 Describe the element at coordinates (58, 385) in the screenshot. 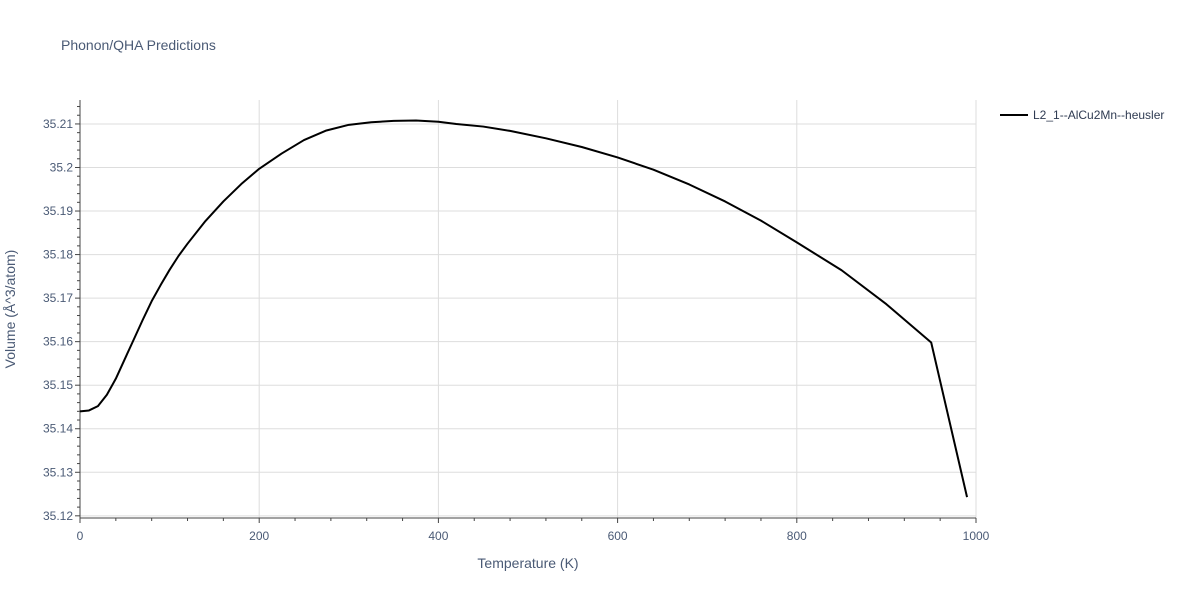

I see `y-tick-label: 35.15` at that location.